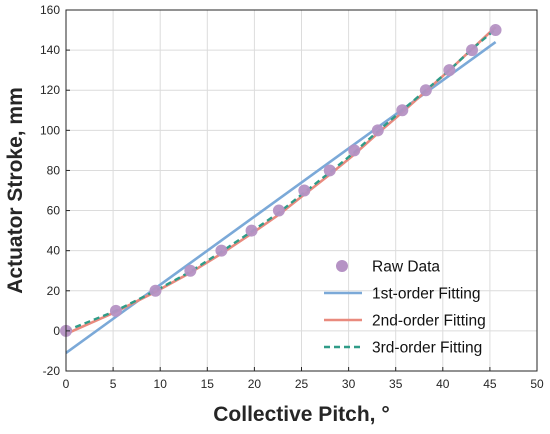 The image size is (550, 434). Describe the element at coordinates (54, 170) in the screenshot. I see `y-tick-label: 80` at that location.